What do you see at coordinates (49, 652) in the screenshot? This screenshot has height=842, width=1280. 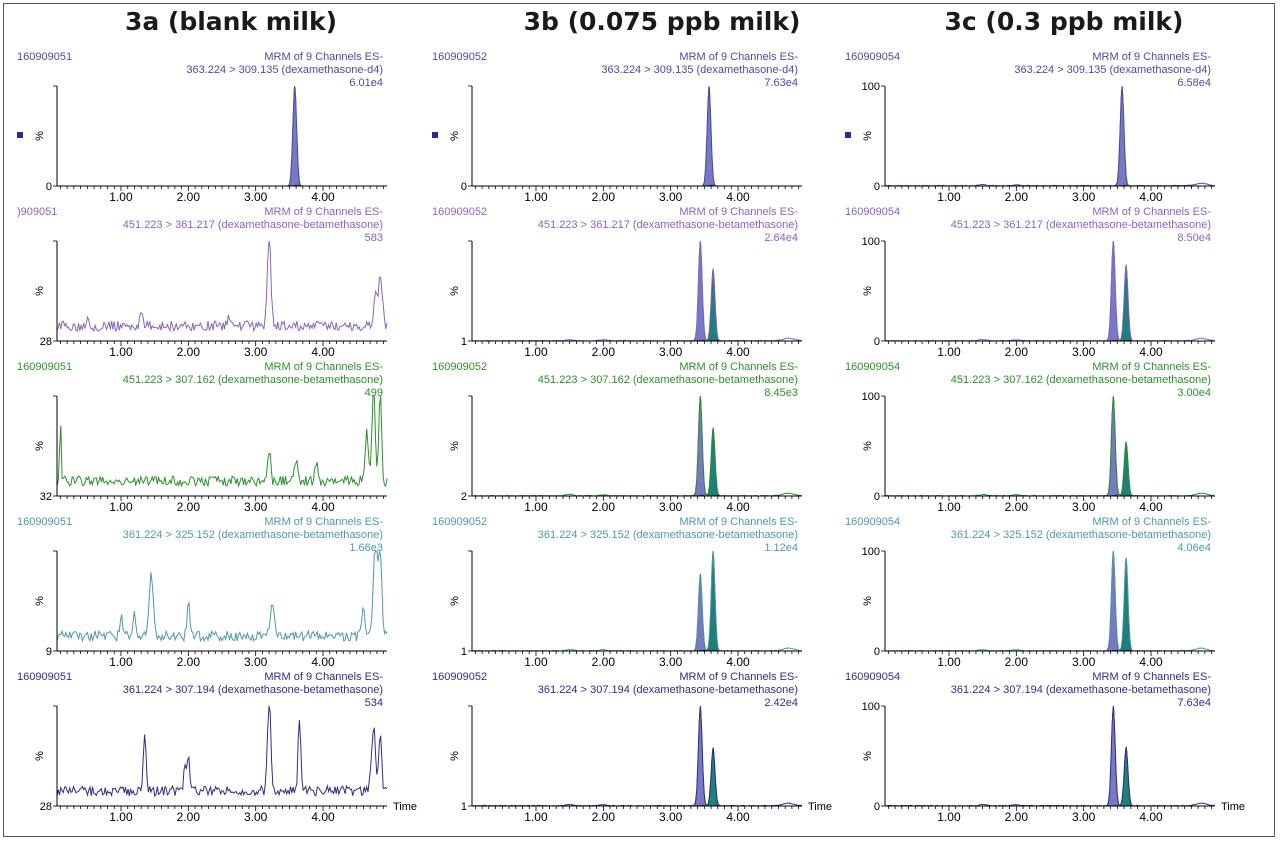 I see `y-min-label: 9` at bounding box center [49, 652].